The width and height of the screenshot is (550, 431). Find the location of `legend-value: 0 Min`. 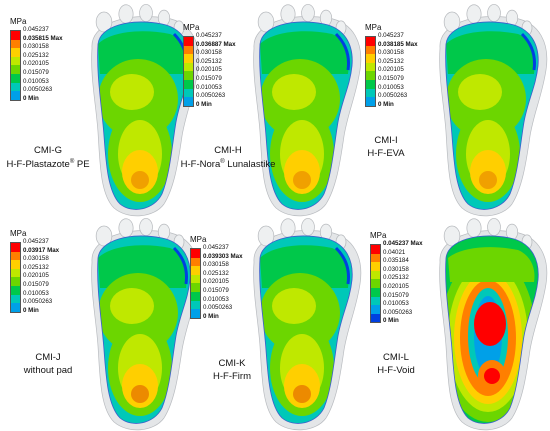

legend-value: 0 Min is located at coordinates (31, 310).